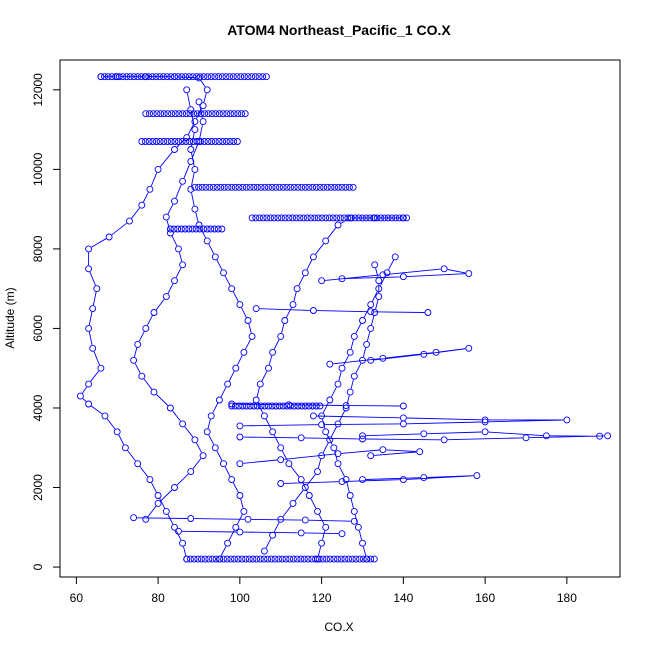 The height and width of the screenshot is (650, 650). I want to click on y-tick-label: 10000, so click(38, 169).